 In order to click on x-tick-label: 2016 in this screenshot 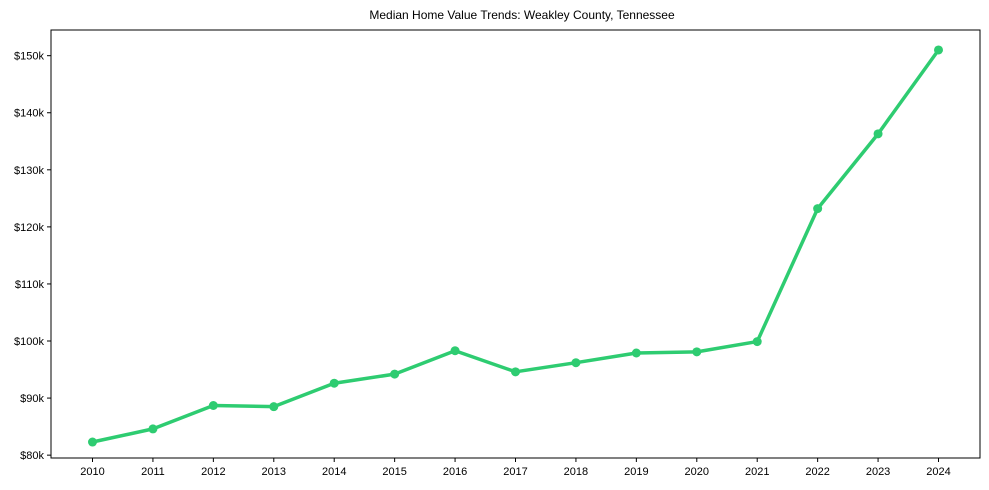, I will do `click(455, 472)`.